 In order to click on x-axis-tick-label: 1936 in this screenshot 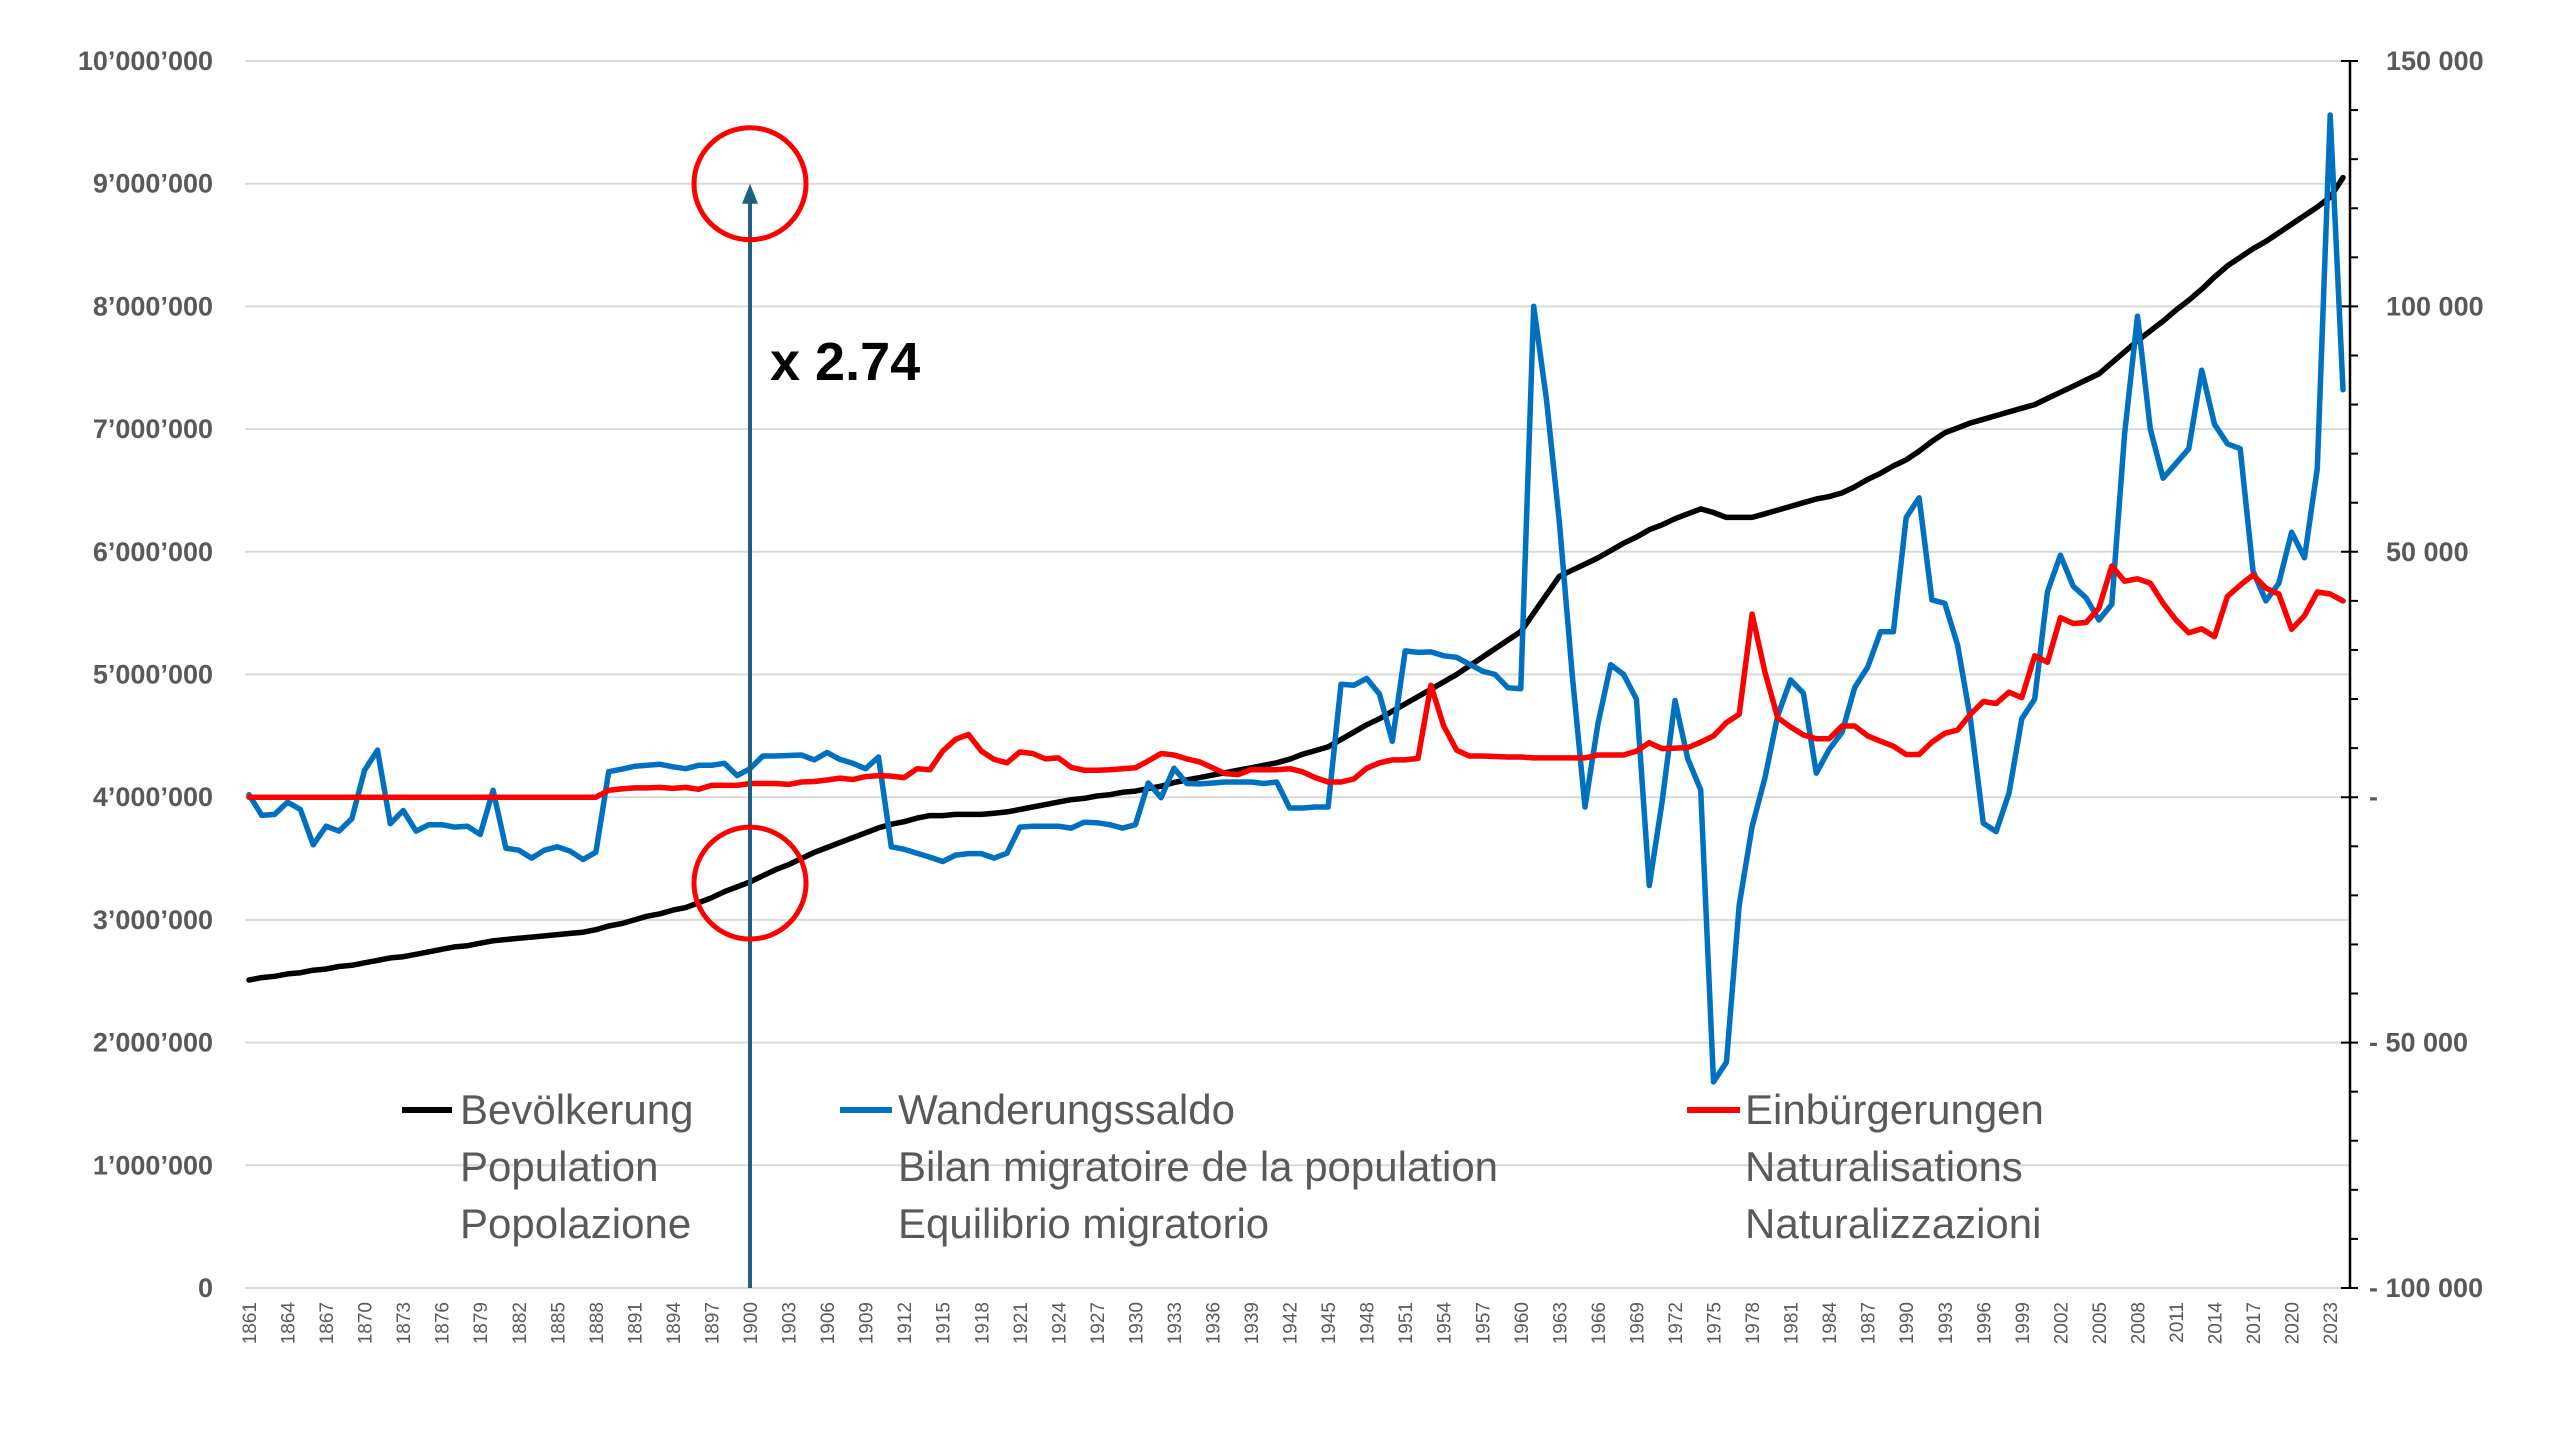, I will do `click(1213, 1323)`.